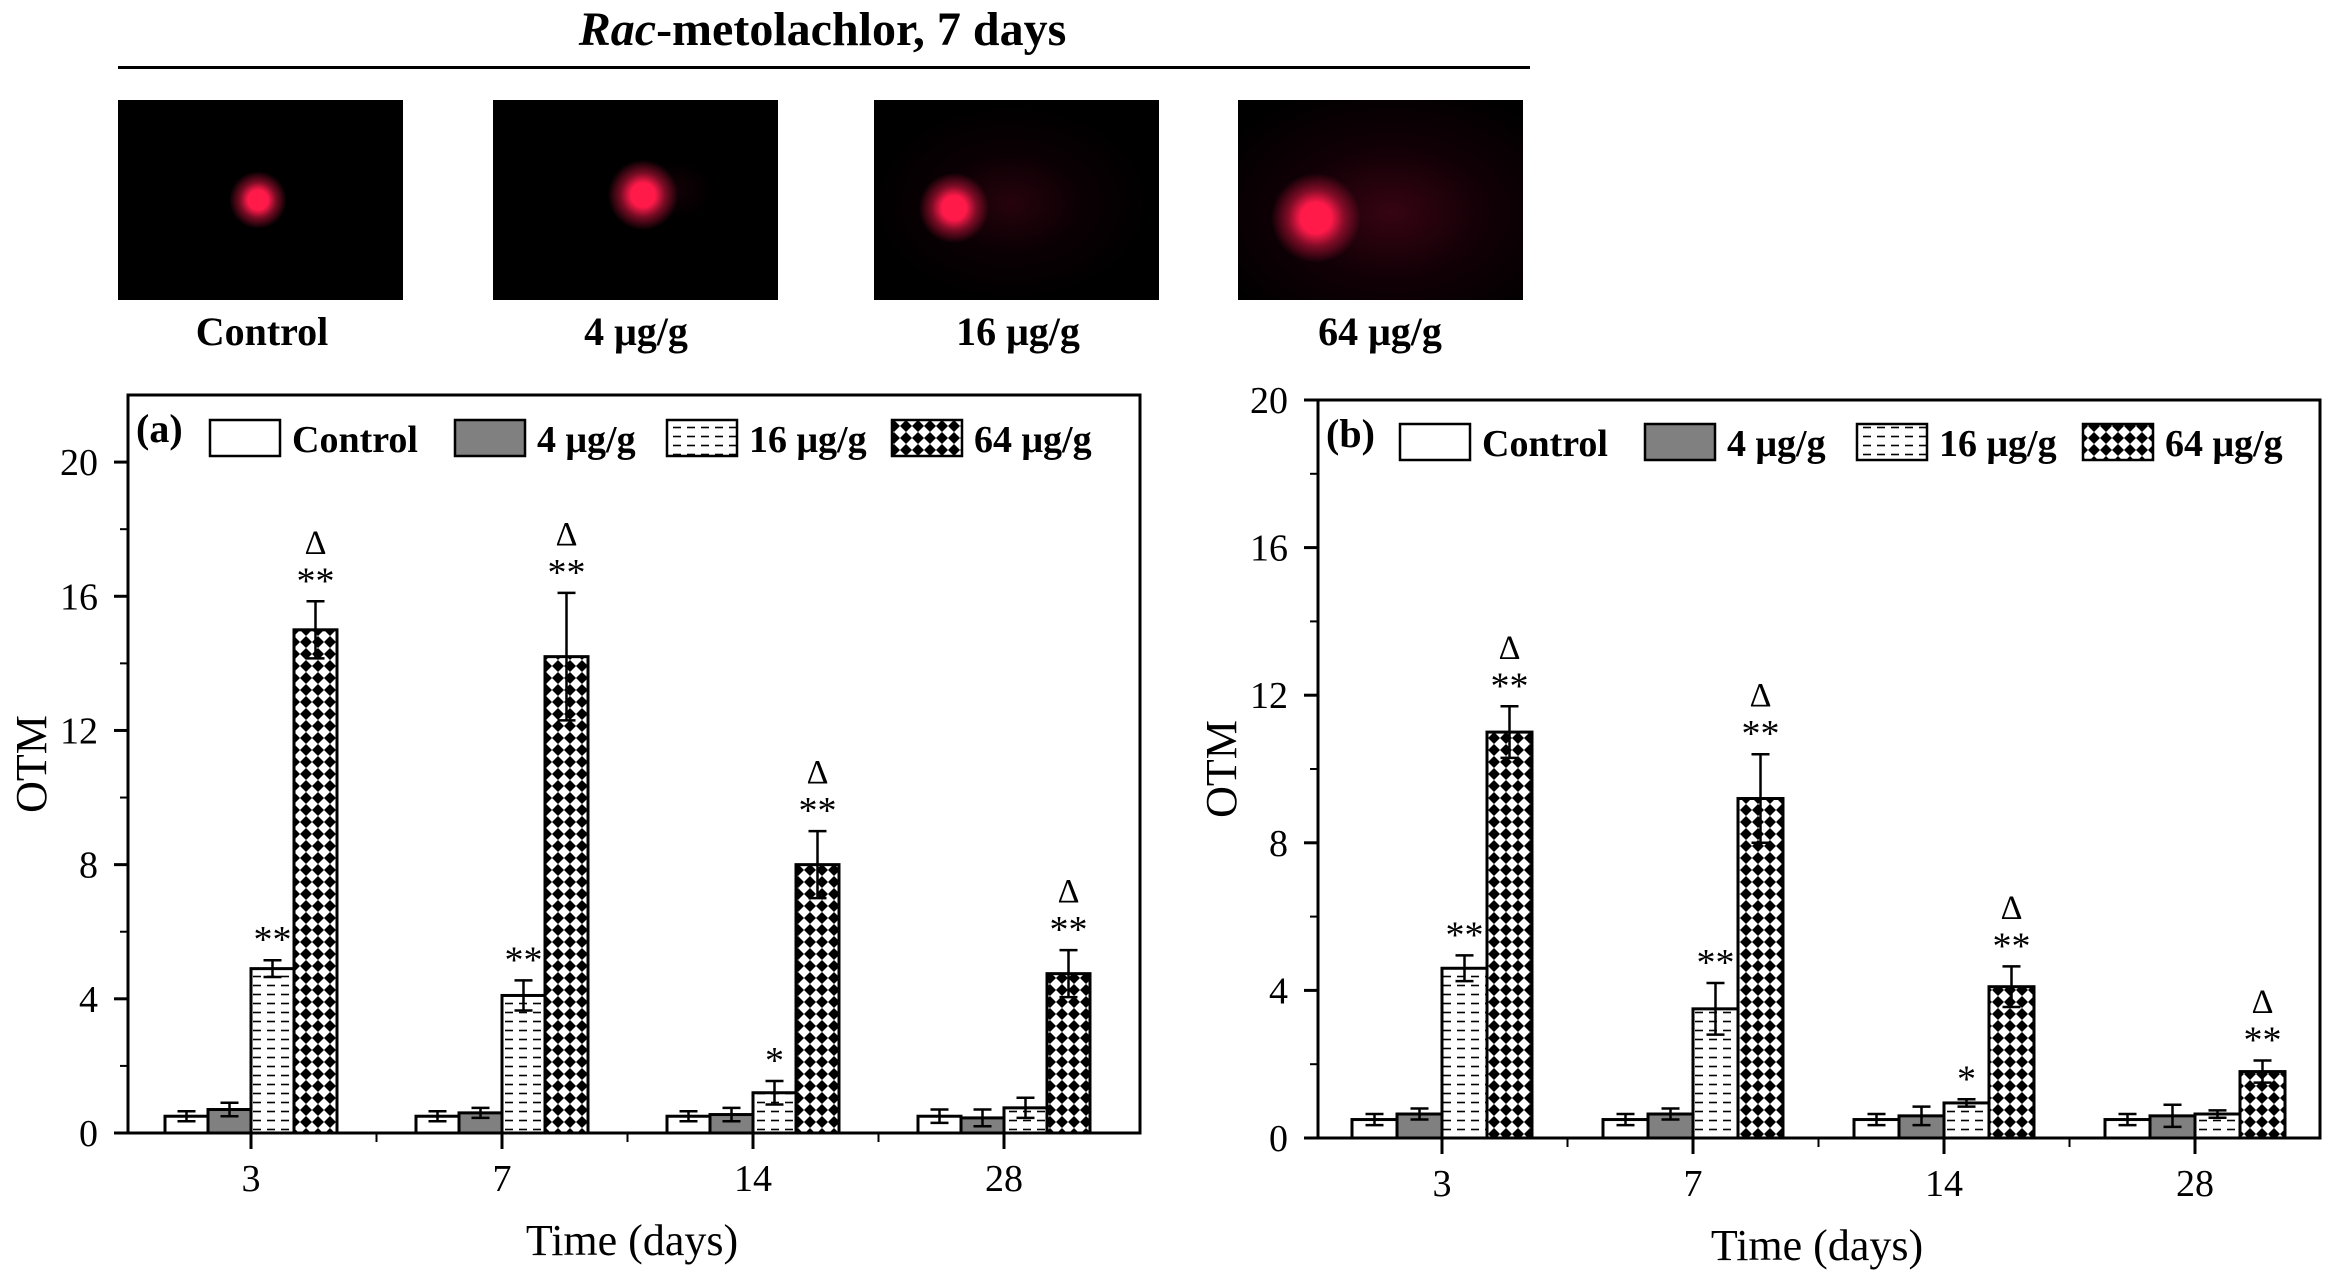 Image resolution: width=2331 pixels, height=1288 pixels. Describe the element at coordinates (1350, 433) in the screenshot. I see `panel-label: (b)` at that location.